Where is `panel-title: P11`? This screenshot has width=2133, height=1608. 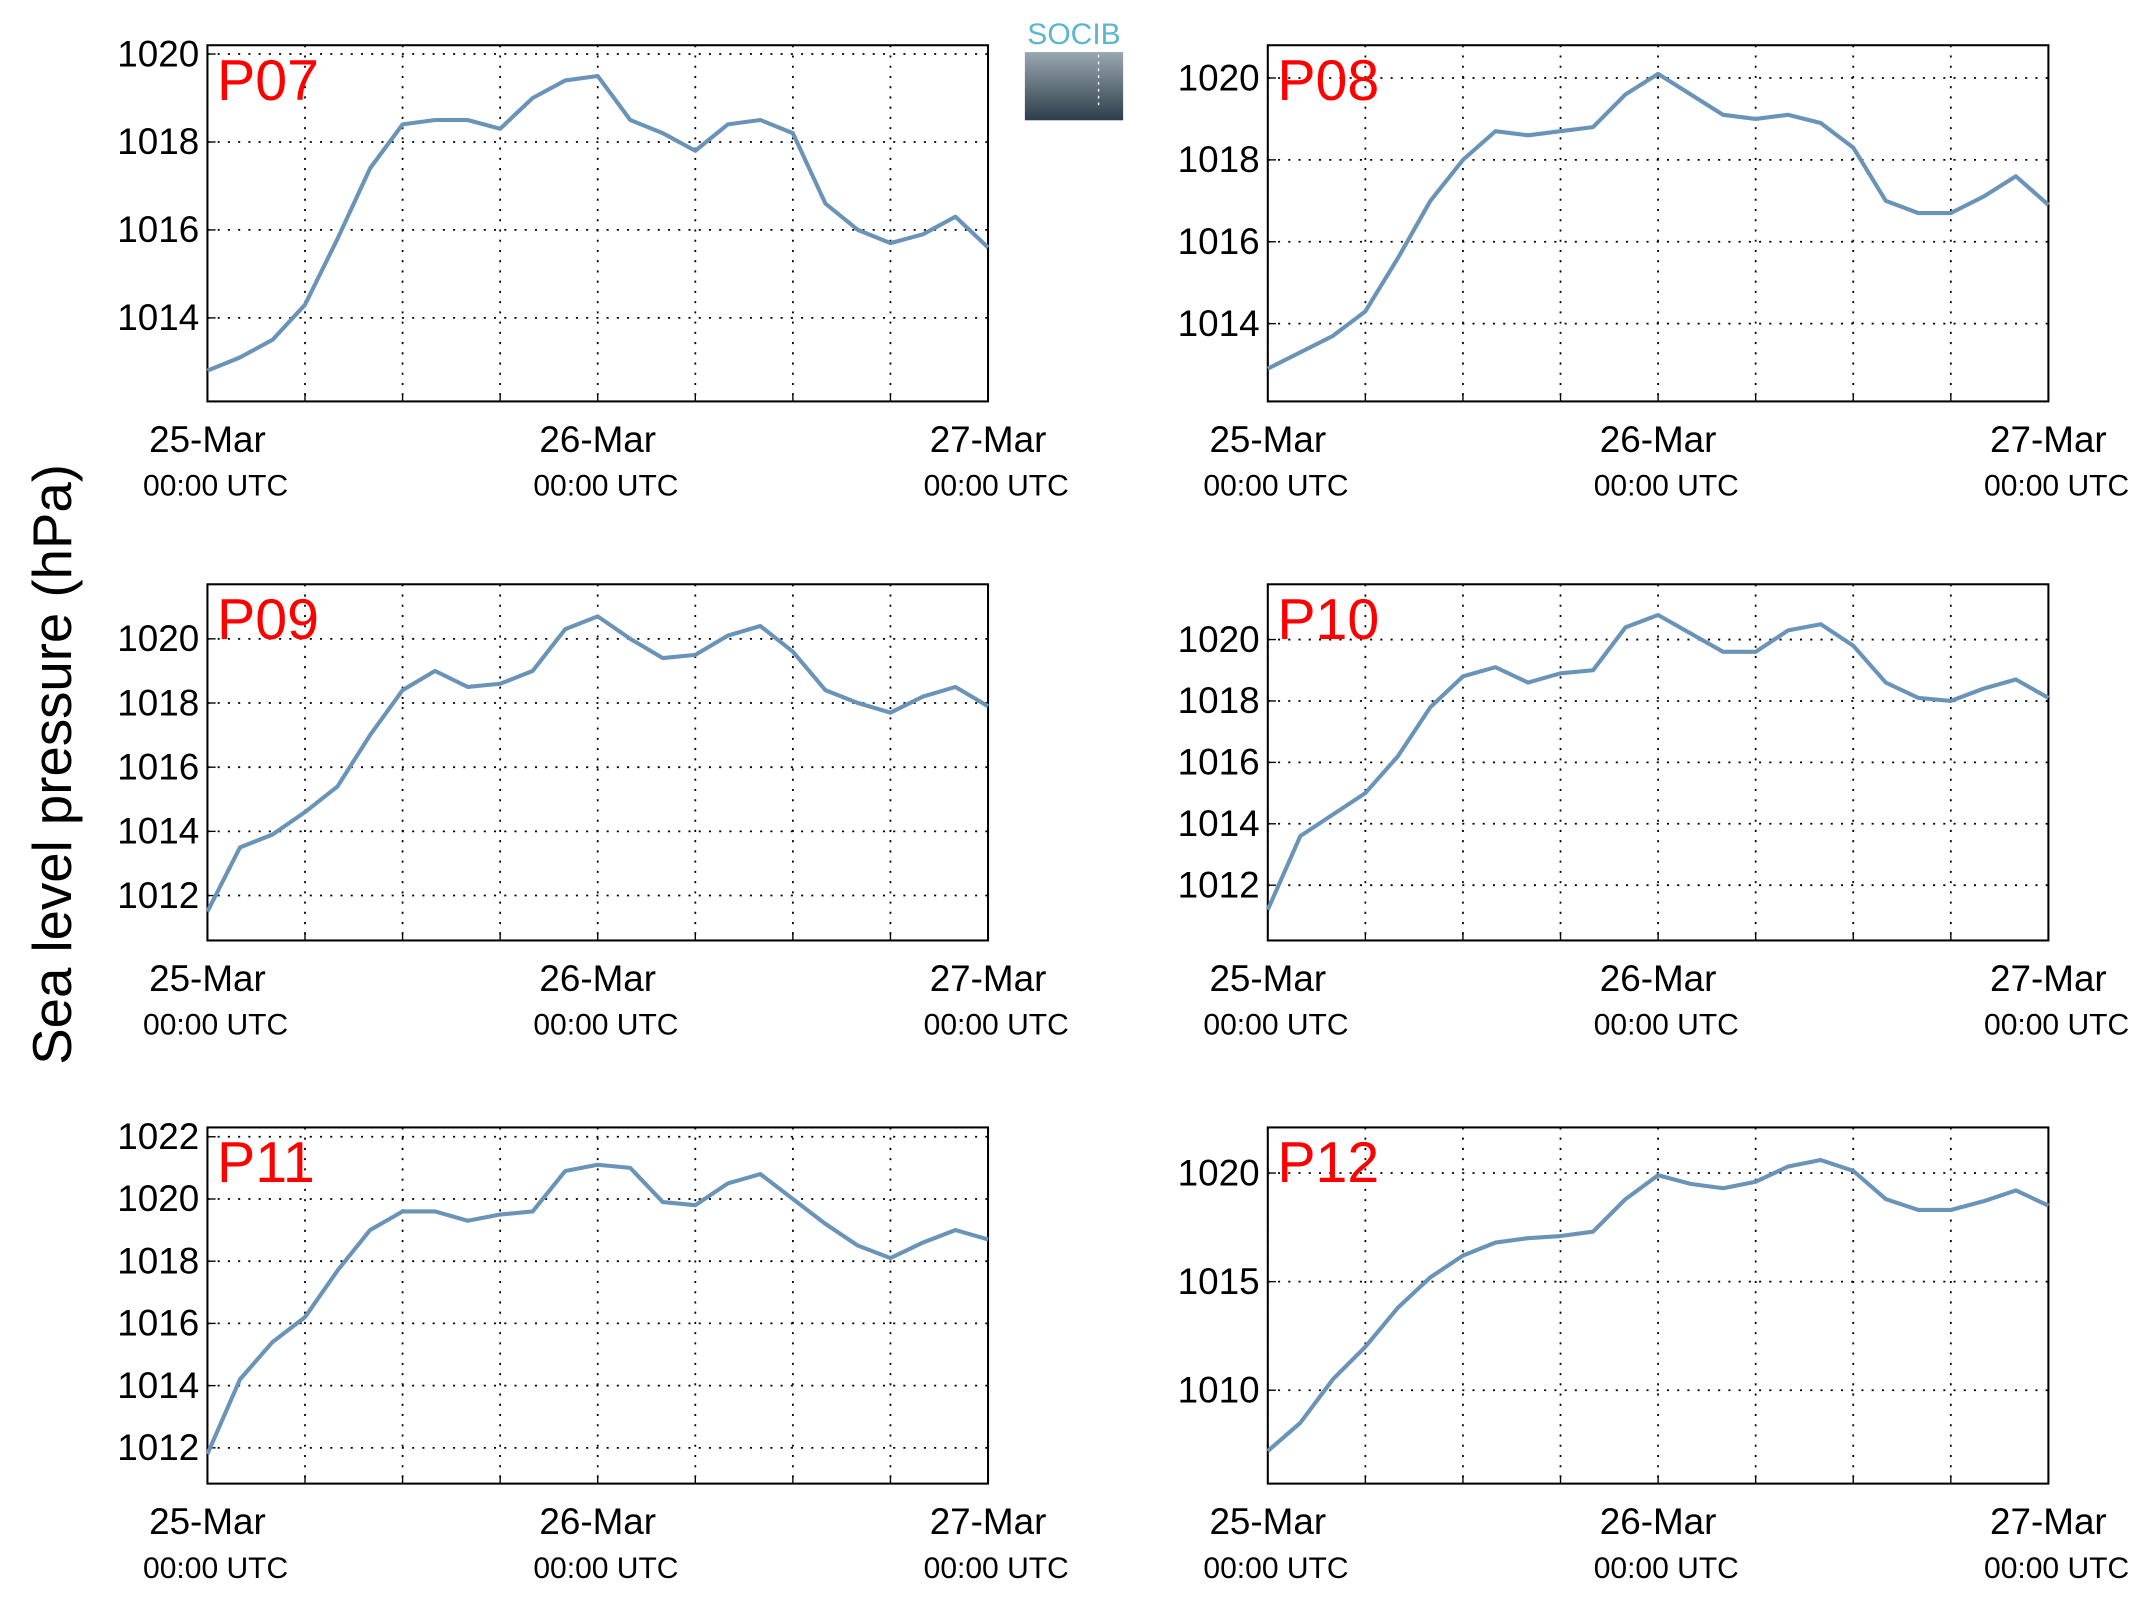 panel-title: P11 is located at coordinates (266, 1163).